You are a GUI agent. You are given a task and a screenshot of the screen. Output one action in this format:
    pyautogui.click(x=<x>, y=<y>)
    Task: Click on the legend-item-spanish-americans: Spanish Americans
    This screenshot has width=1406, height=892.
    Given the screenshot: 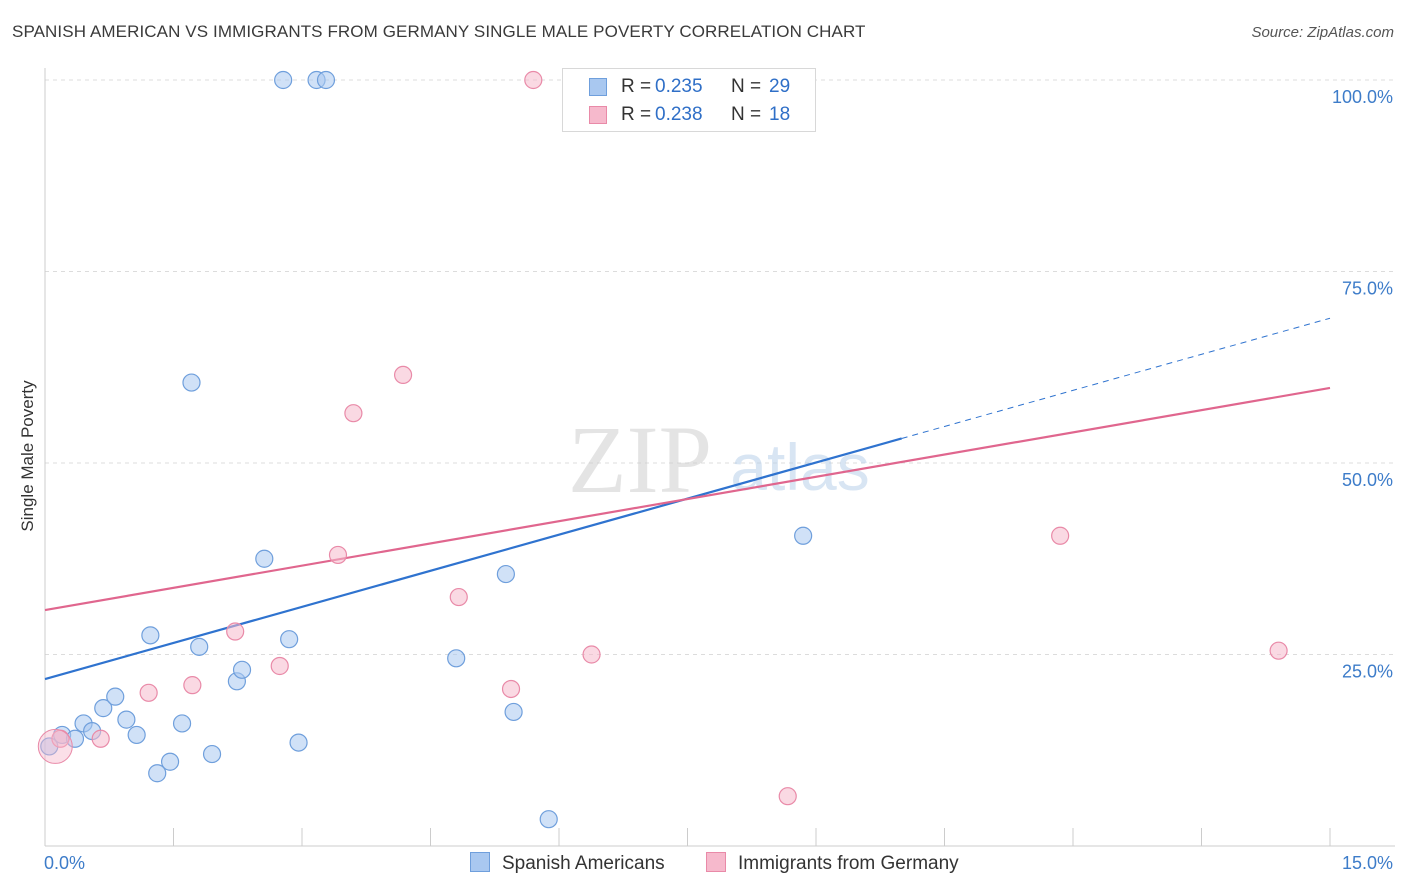 What is the action you would take?
    pyautogui.click(x=567, y=863)
    